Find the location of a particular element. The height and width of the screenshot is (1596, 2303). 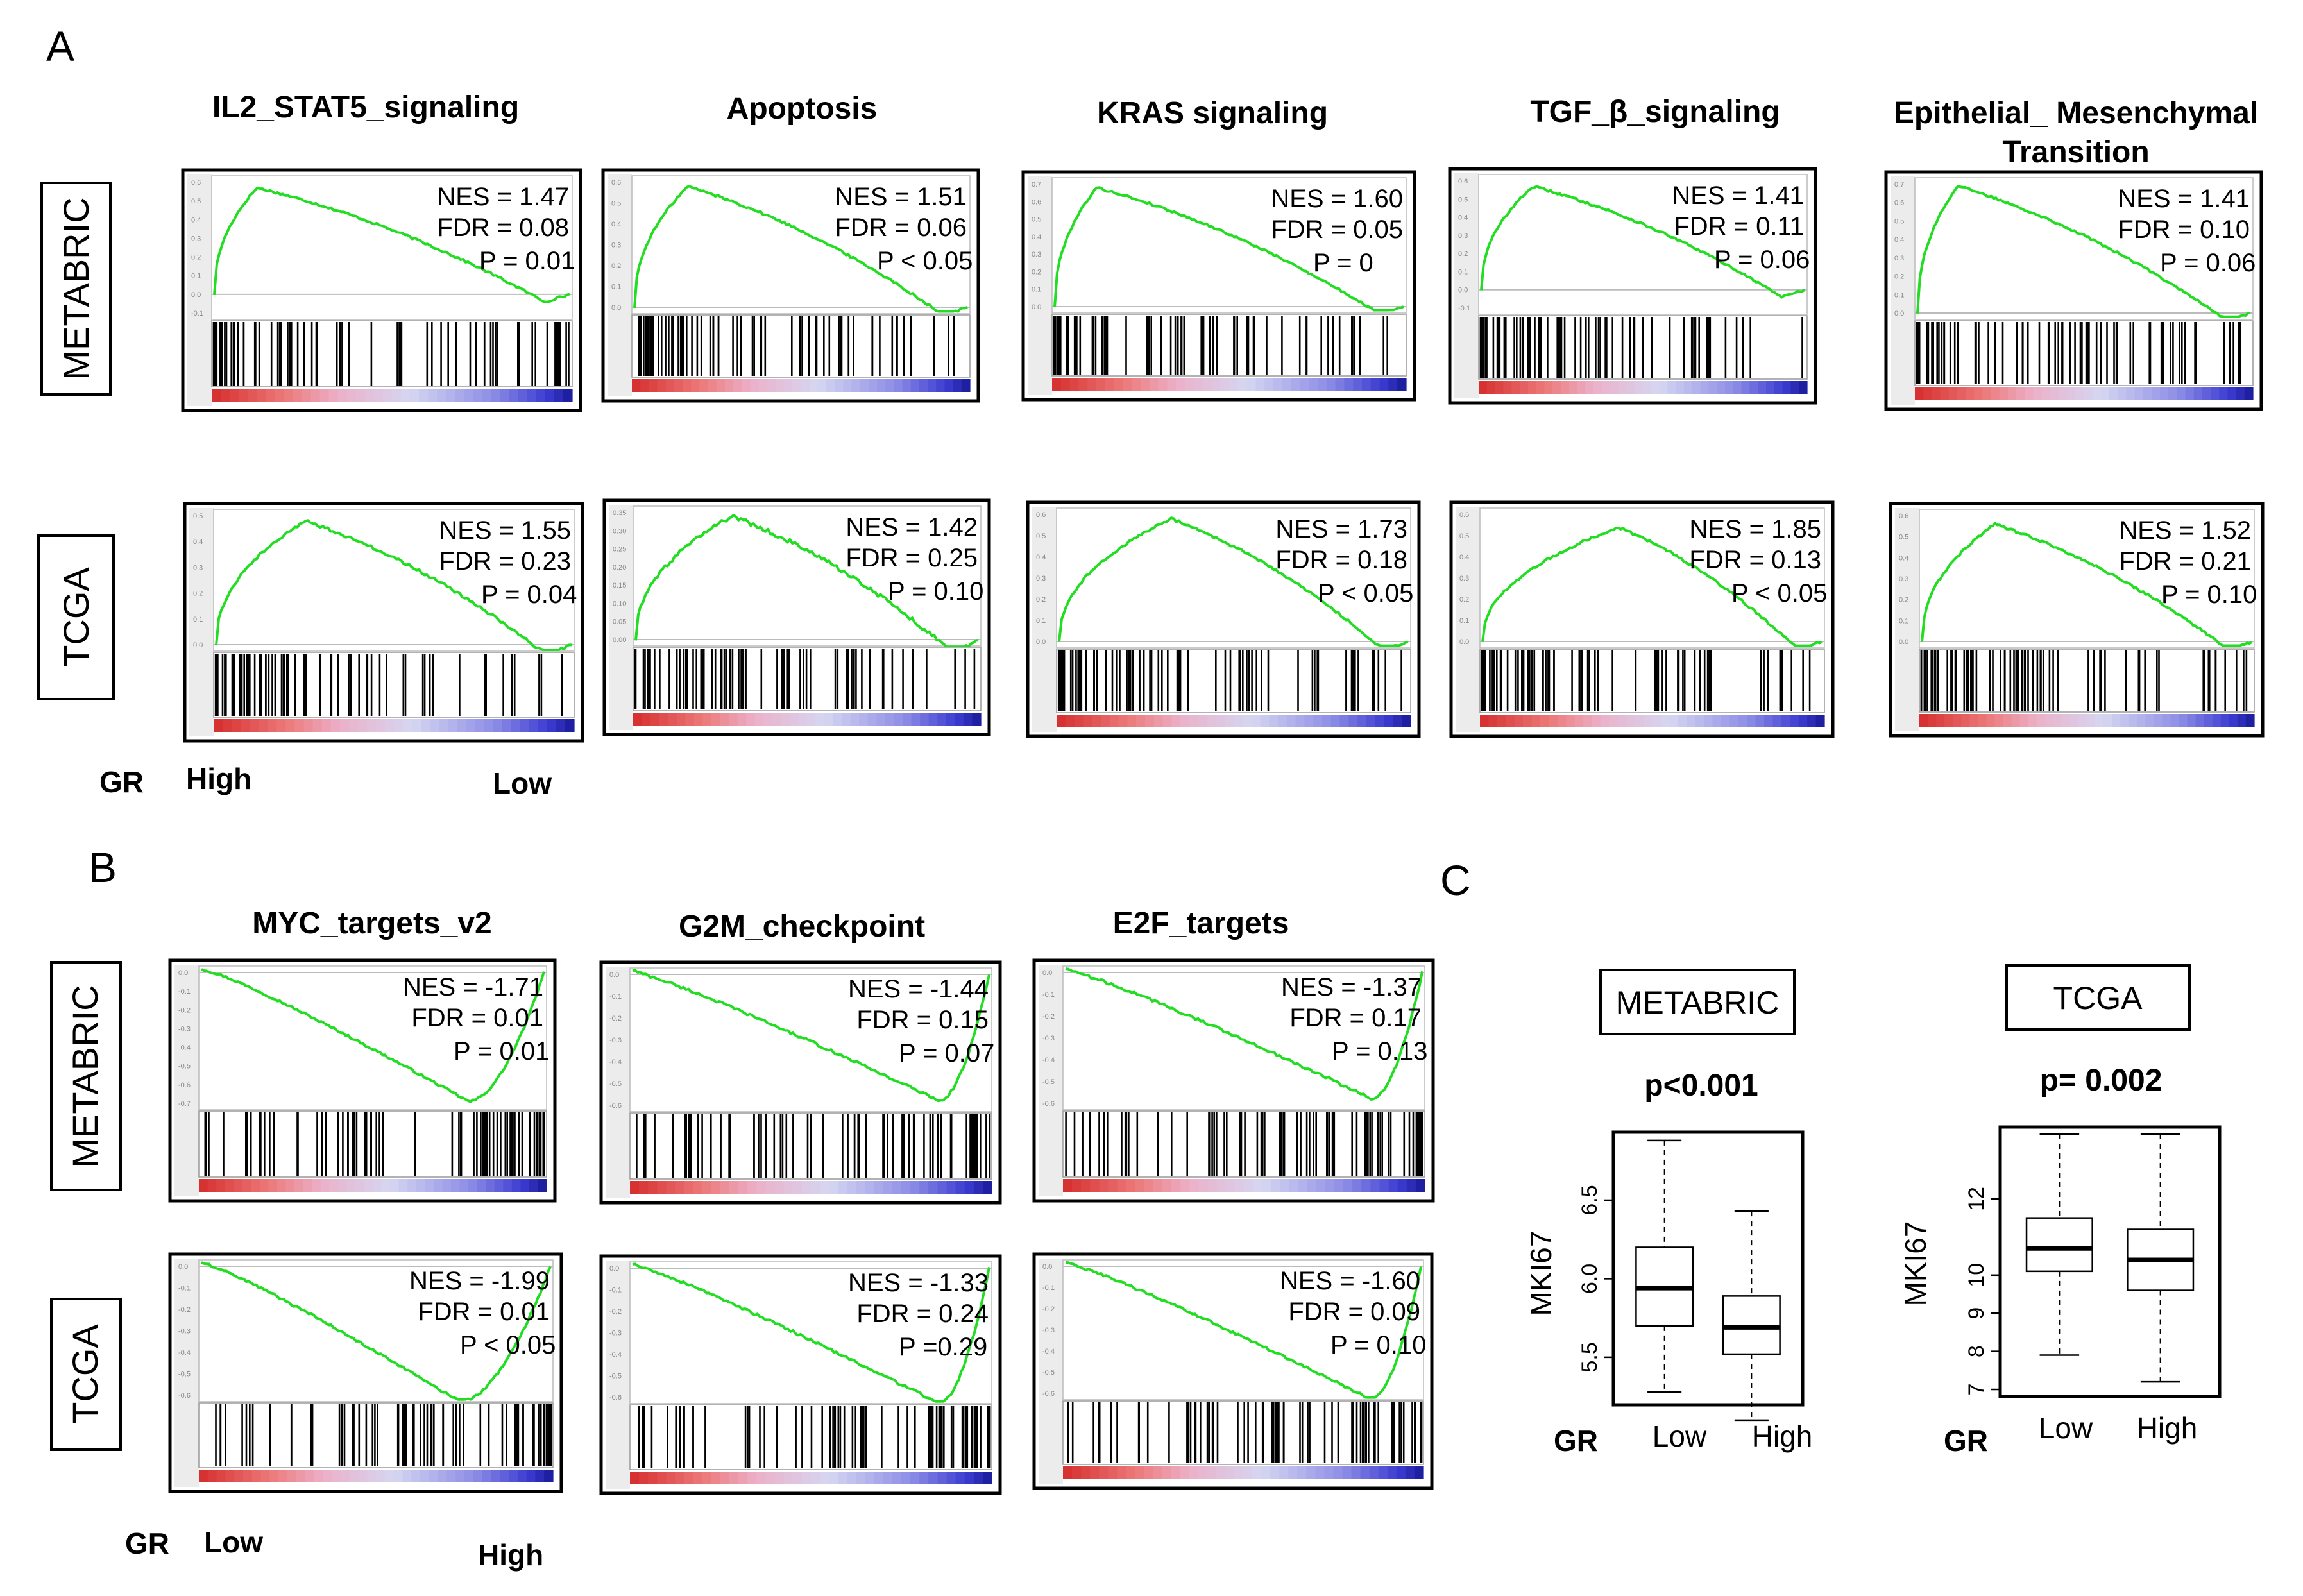

y-tick-label: 0.1 is located at coordinates (616, 287).